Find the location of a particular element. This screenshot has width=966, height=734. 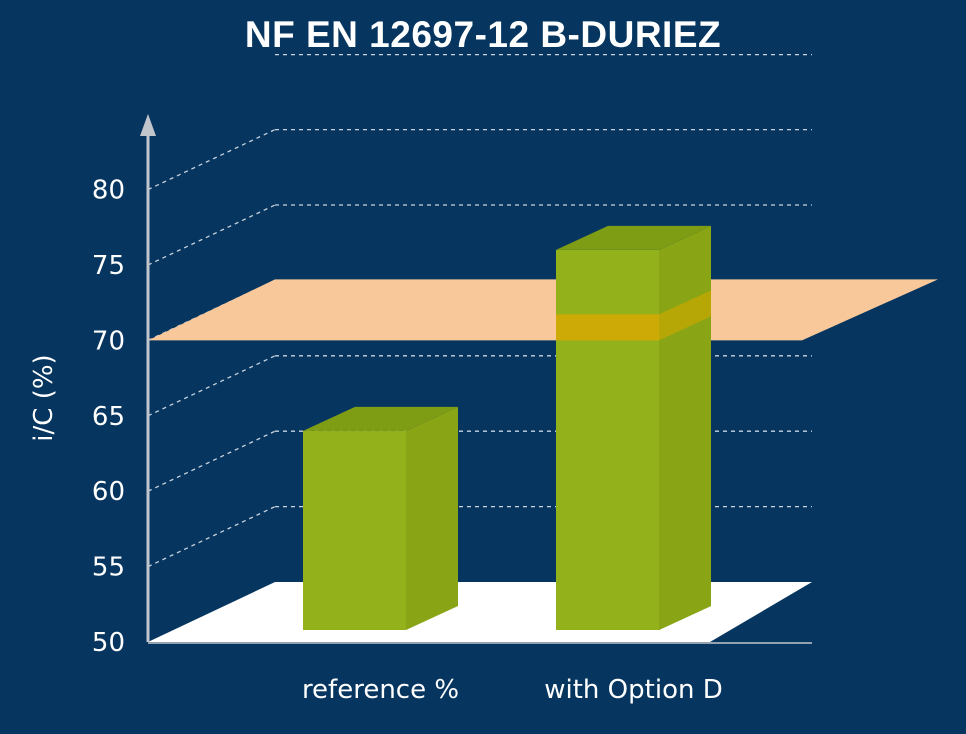

y-tick-label: 80 is located at coordinates (108, 191).